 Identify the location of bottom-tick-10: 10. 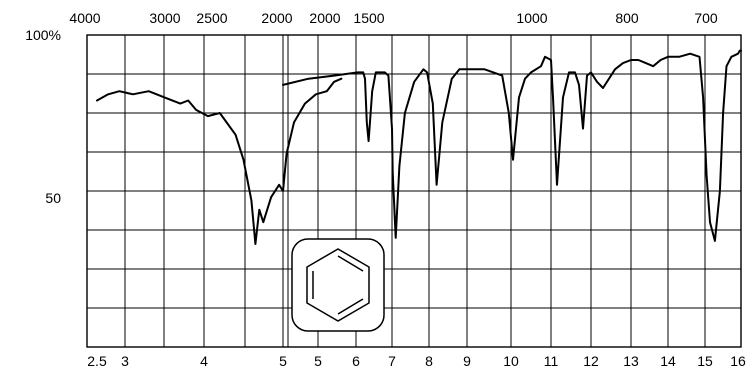
(511, 361).